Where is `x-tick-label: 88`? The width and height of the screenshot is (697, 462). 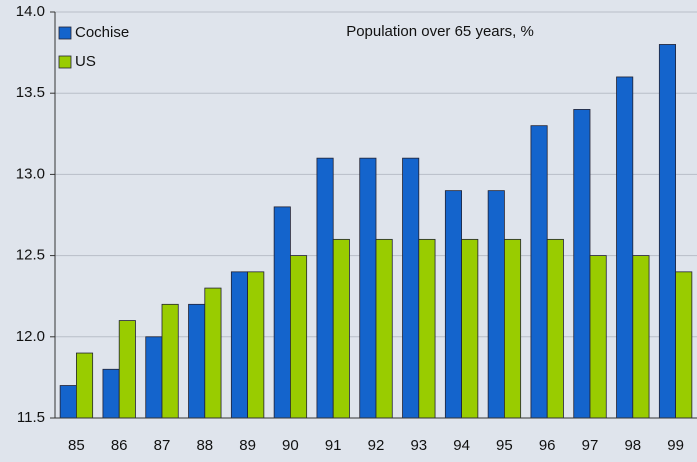 x-tick-label: 88 is located at coordinates (204, 445).